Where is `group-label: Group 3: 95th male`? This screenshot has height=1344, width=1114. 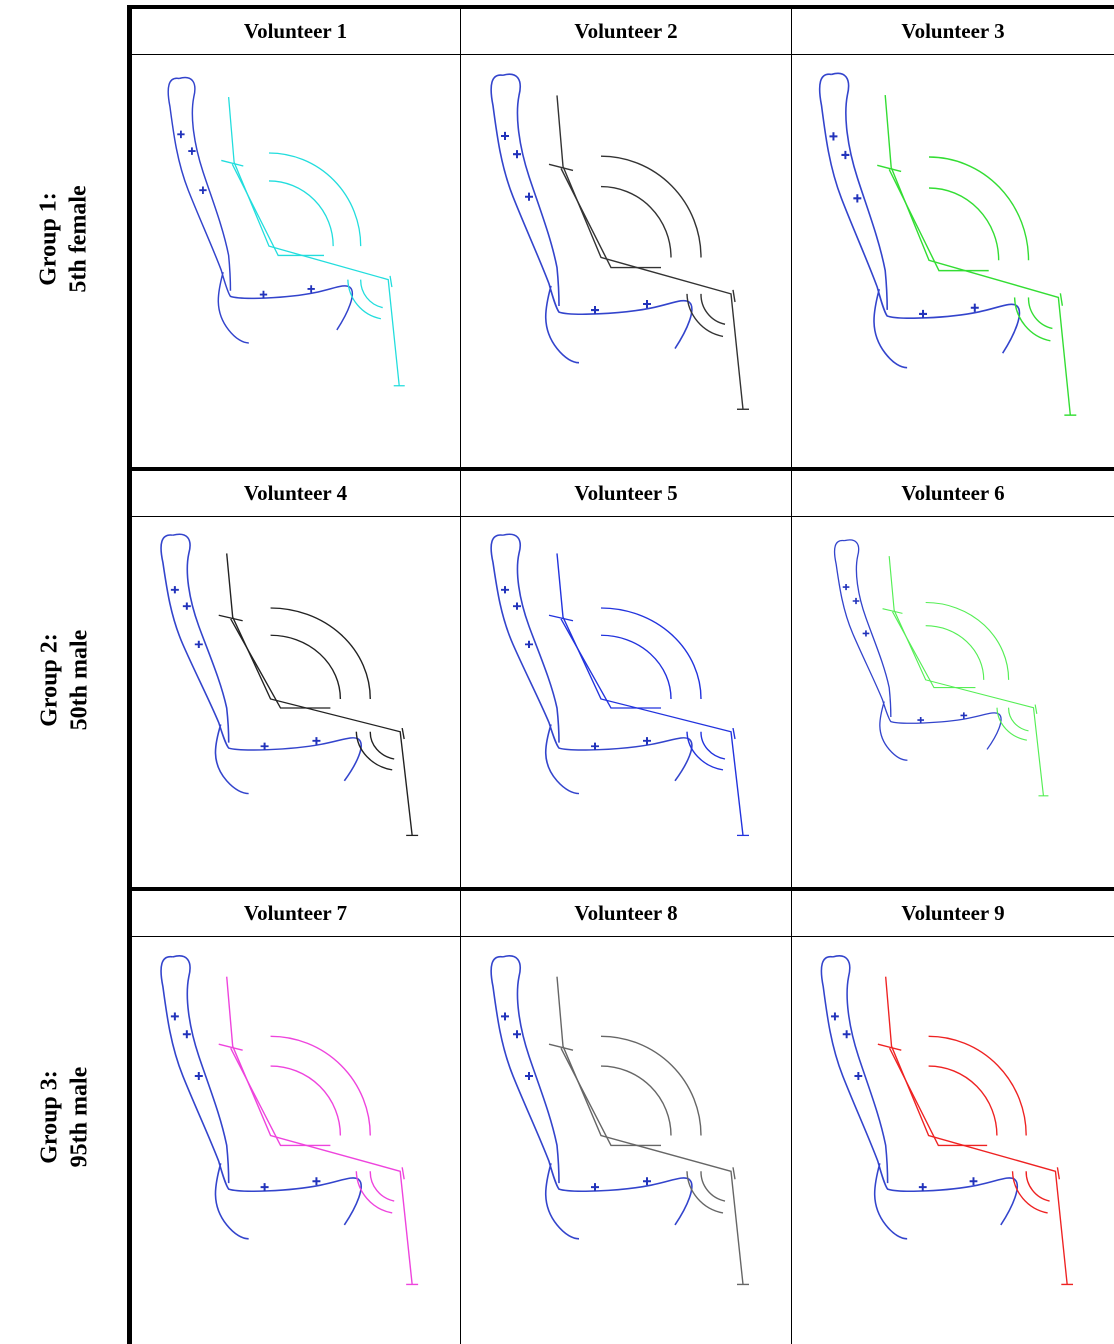
group-label: Group 3: 95th male is located at coordinates (64, 1117).